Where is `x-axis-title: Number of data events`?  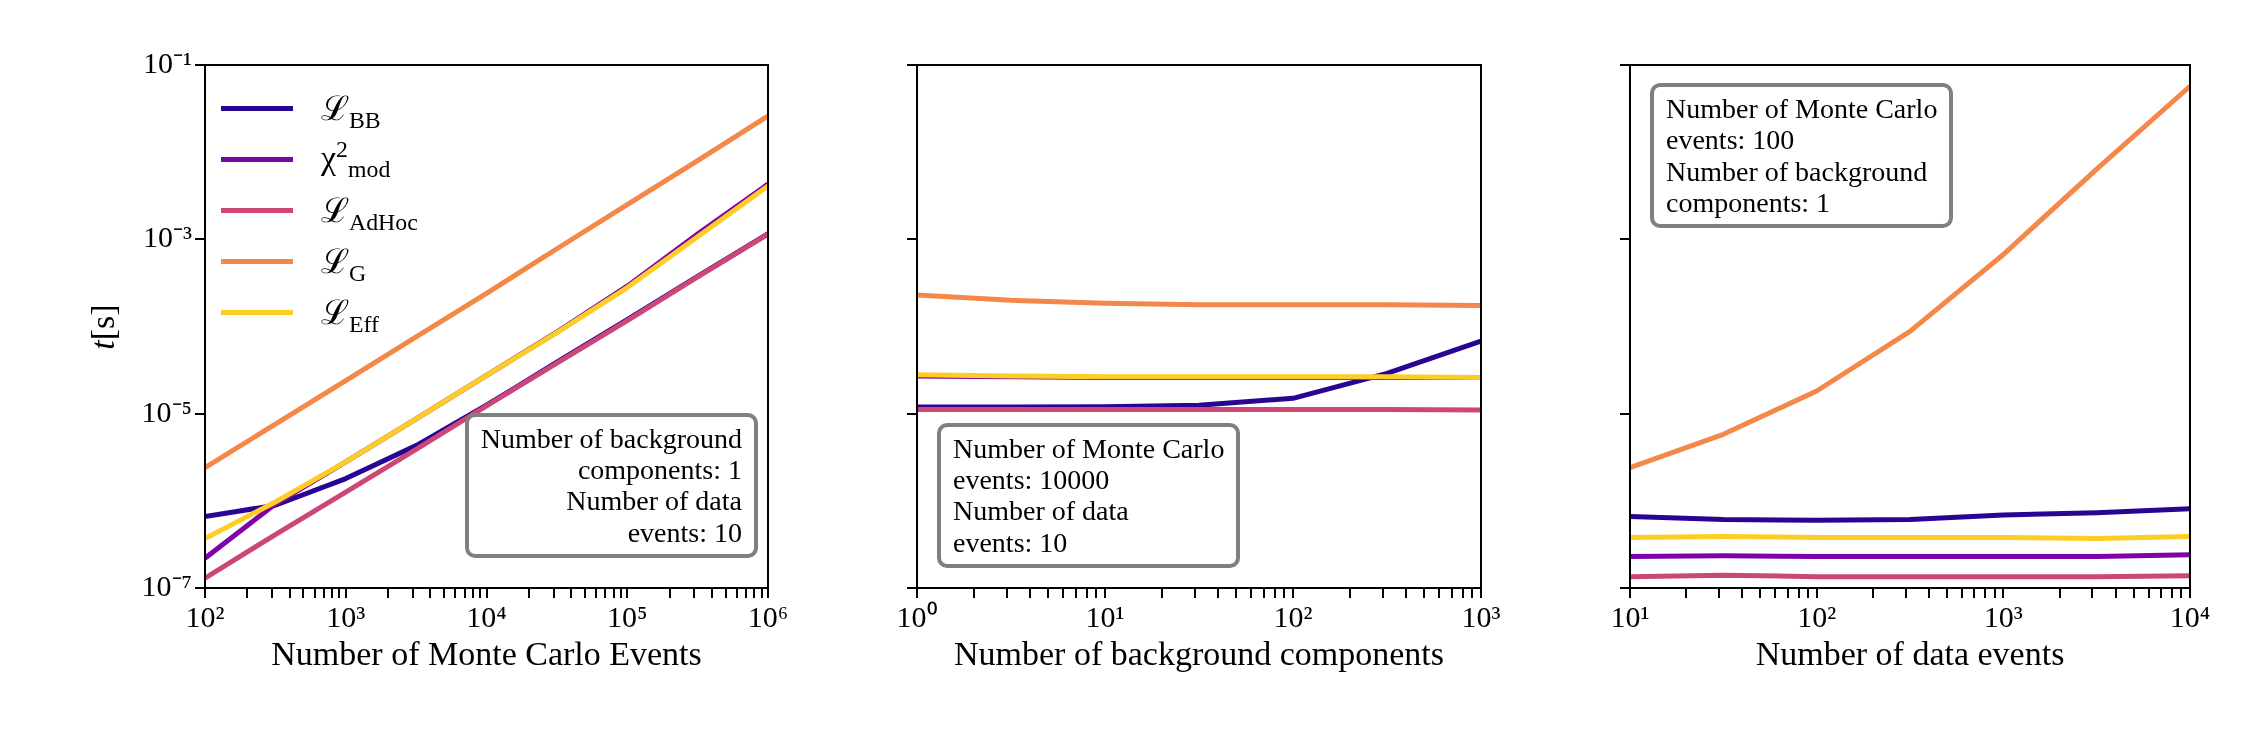
x-axis-title: Number of data events is located at coordinates (1910, 653).